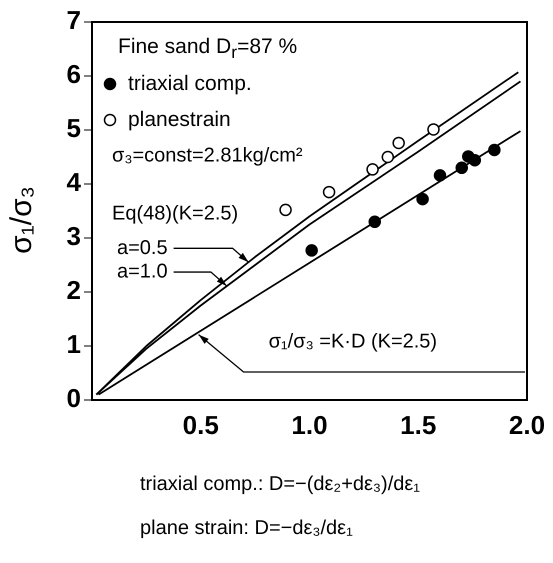  I want to click on annotation: σ₃=const=2.81kg/cm², so click(207, 155).